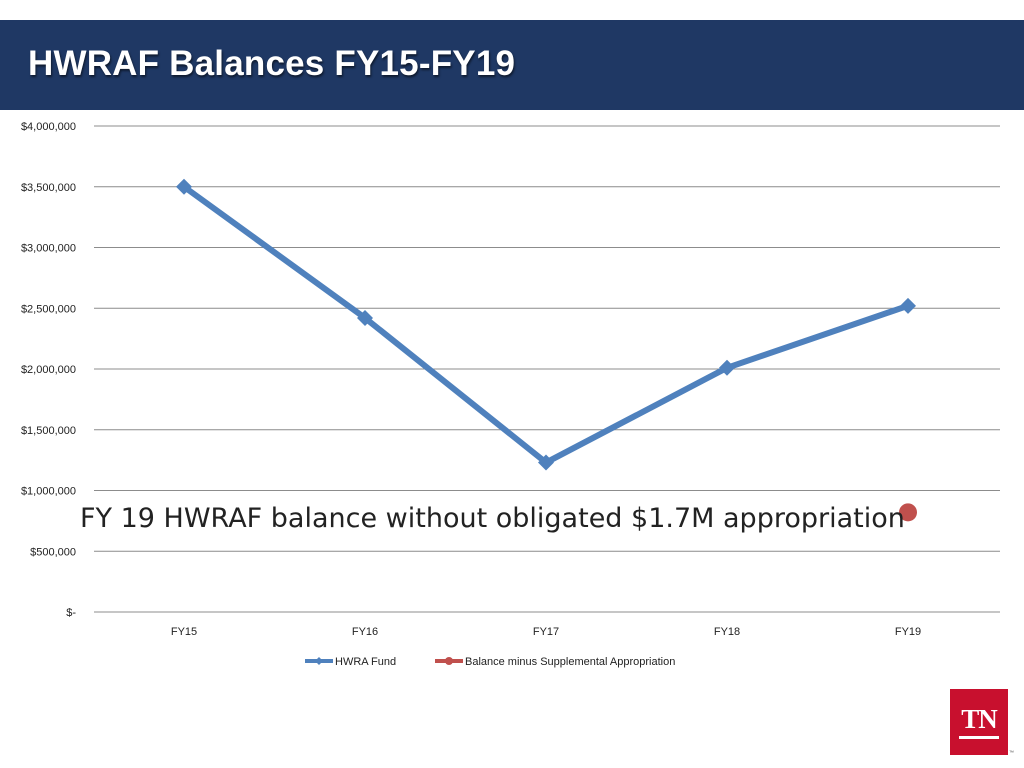 The width and height of the screenshot is (1024, 768). Describe the element at coordinates (979, 718) in the screenshot. I see `tn-logo-text: TN` at that location.